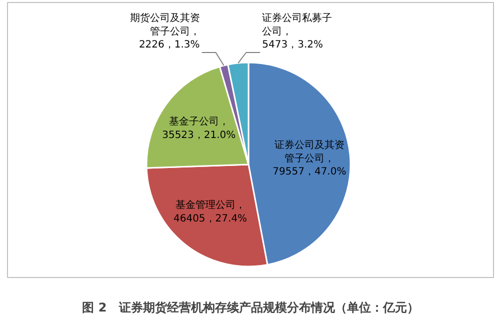 The height and width of the screenshot is (324, 500). Describe the element at coordinates (309, 158) in the screenshot. I see `slice-label: 证券公司及其资管子公司，79557，47.0%` at that location.